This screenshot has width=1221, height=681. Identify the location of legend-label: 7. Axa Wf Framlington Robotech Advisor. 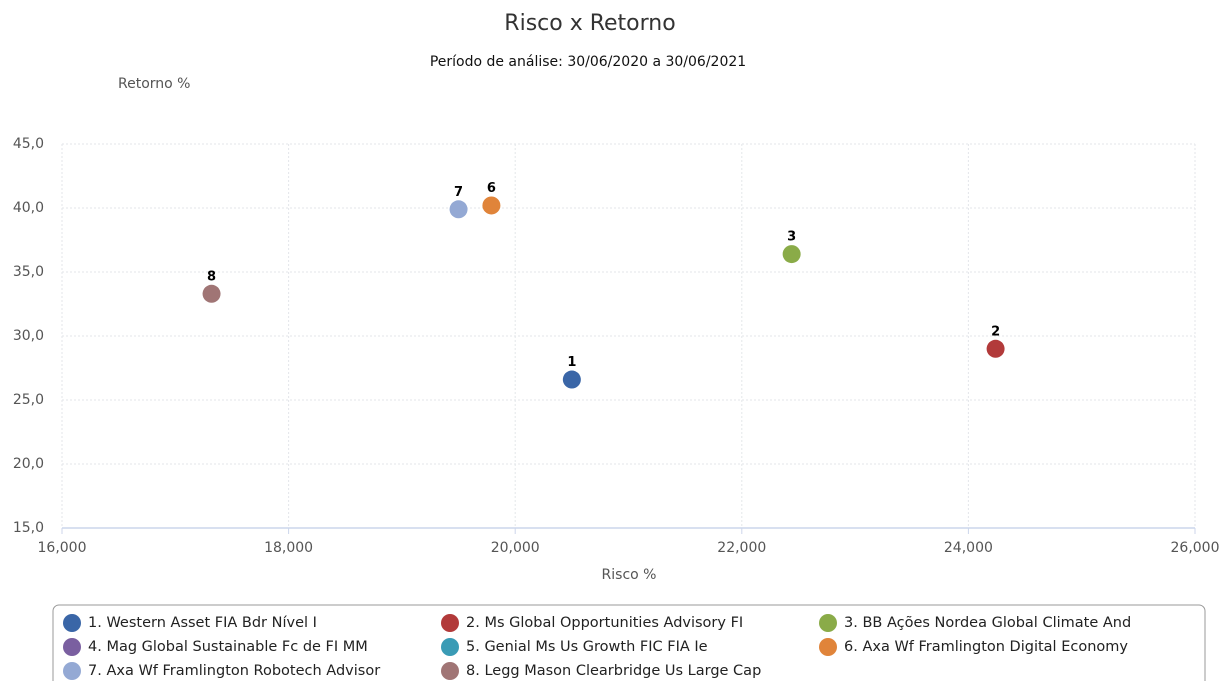
(234, 671).